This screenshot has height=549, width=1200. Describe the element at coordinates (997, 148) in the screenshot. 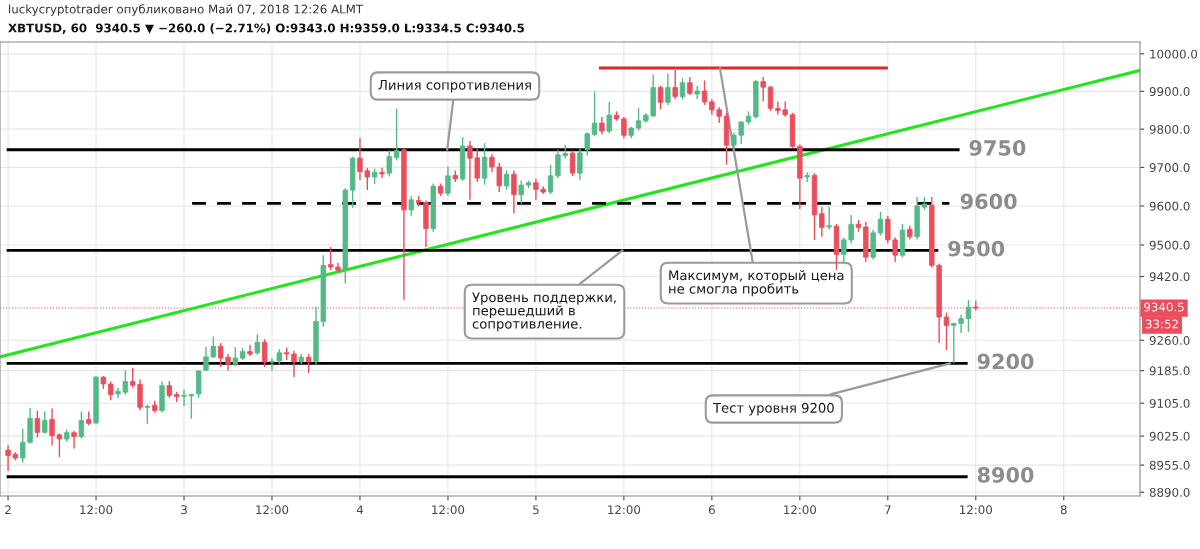

I see `series-label: 9750` at that location.